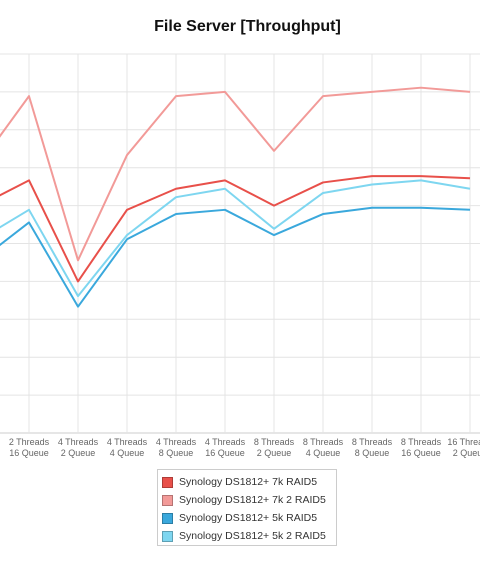 This screenshot has height=566, width=480. I want to click on x-tick-label: 1 Threads, so click(0, 442).